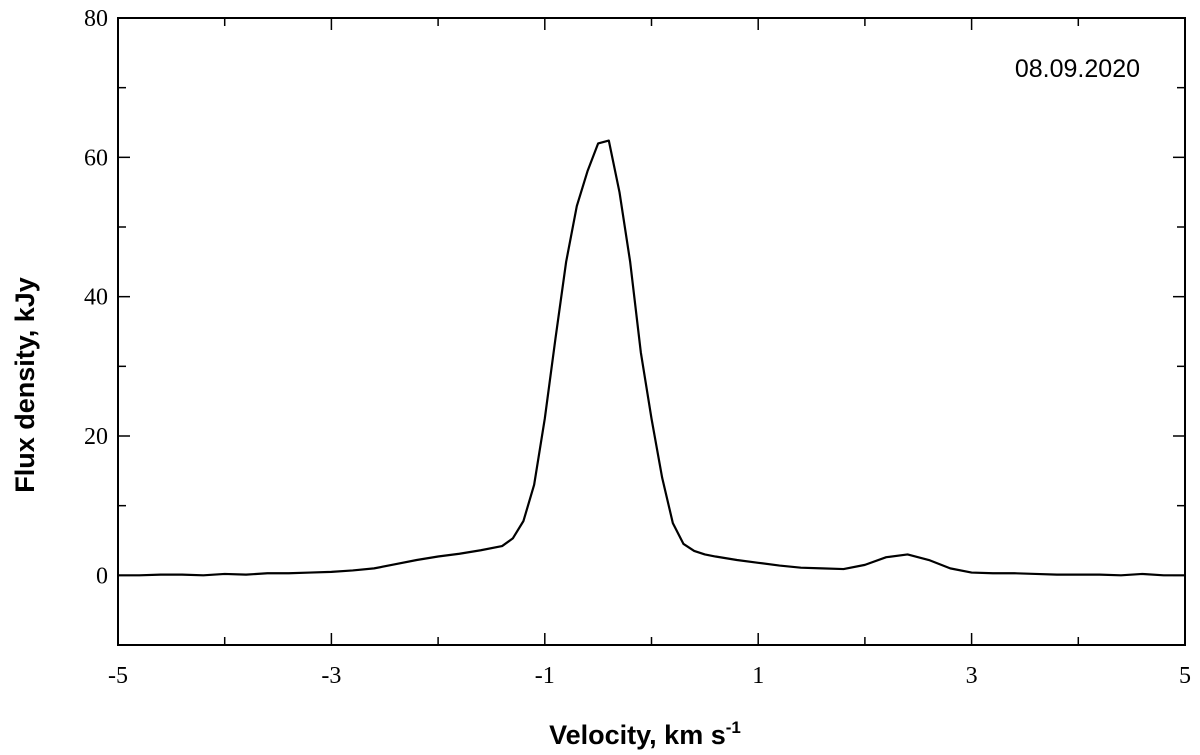  I want to click on x-tick-label: 3, so click(972, 676).